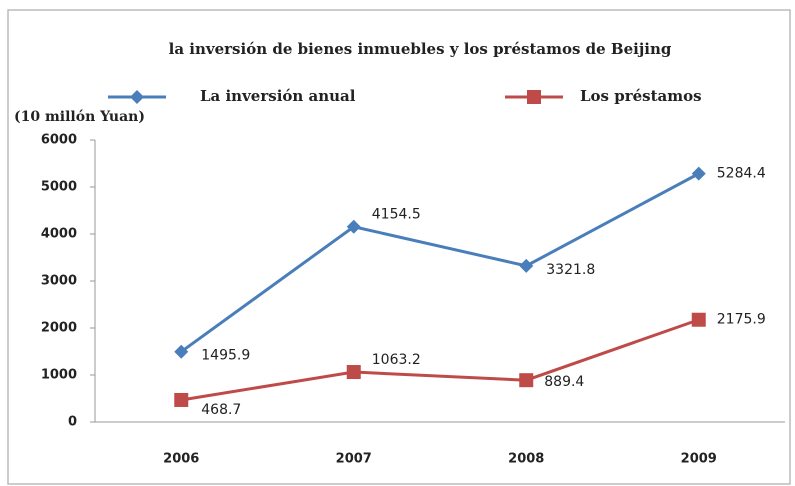 The width and height of the screenshot is (795, 486). What do you see at coordinates (741, 320) in the screenshot?
I see `data-label: 2175.9` at bounding box center [741, 320].